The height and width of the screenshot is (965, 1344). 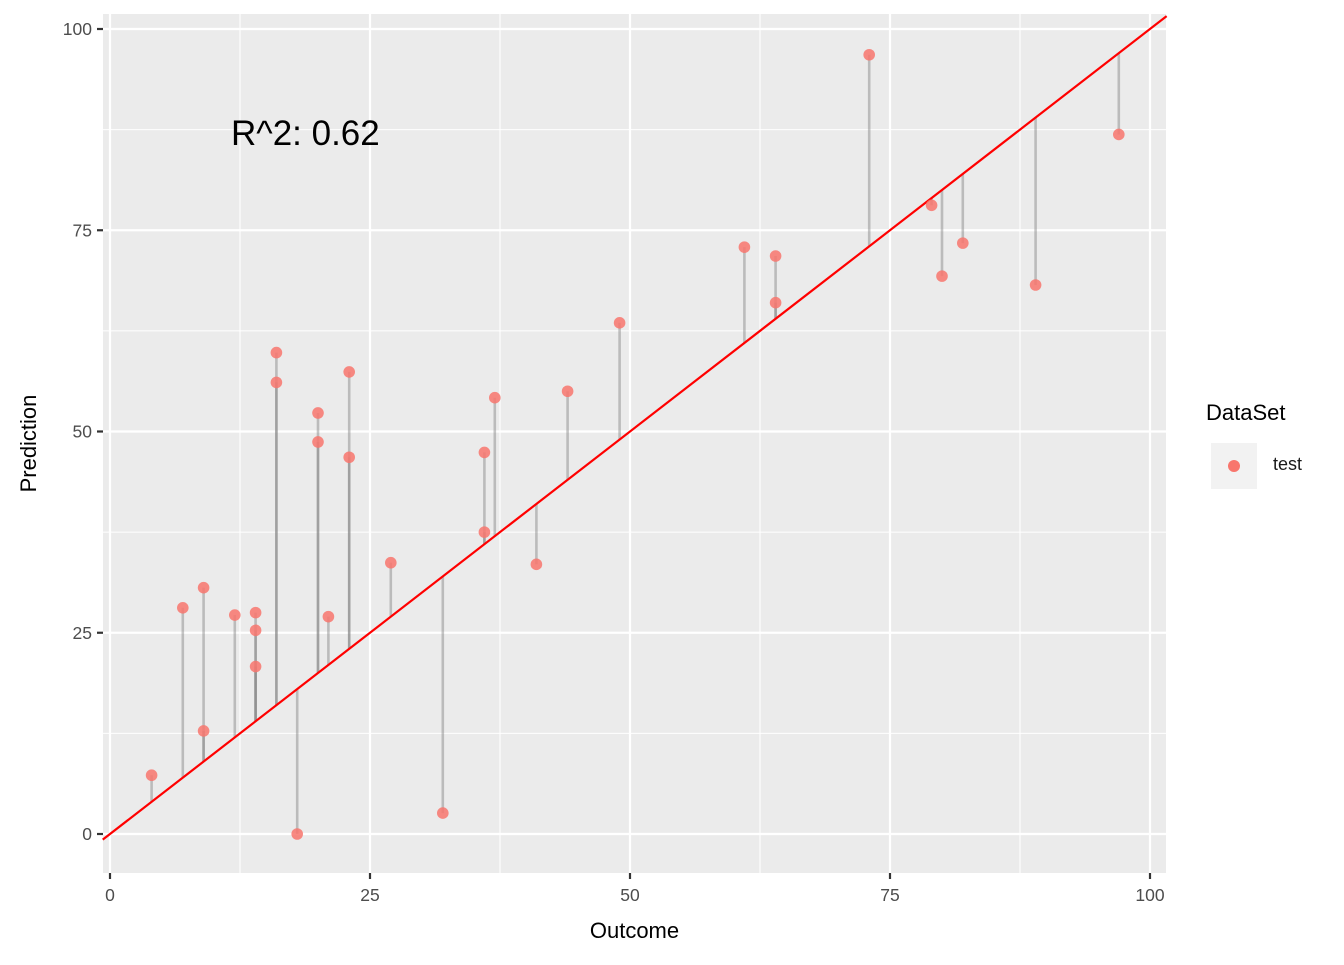 What do you see at coordinates (1246, 412) in the screenshot?
I see `legend-title: DataSet` at bounding box center [1246, 412].